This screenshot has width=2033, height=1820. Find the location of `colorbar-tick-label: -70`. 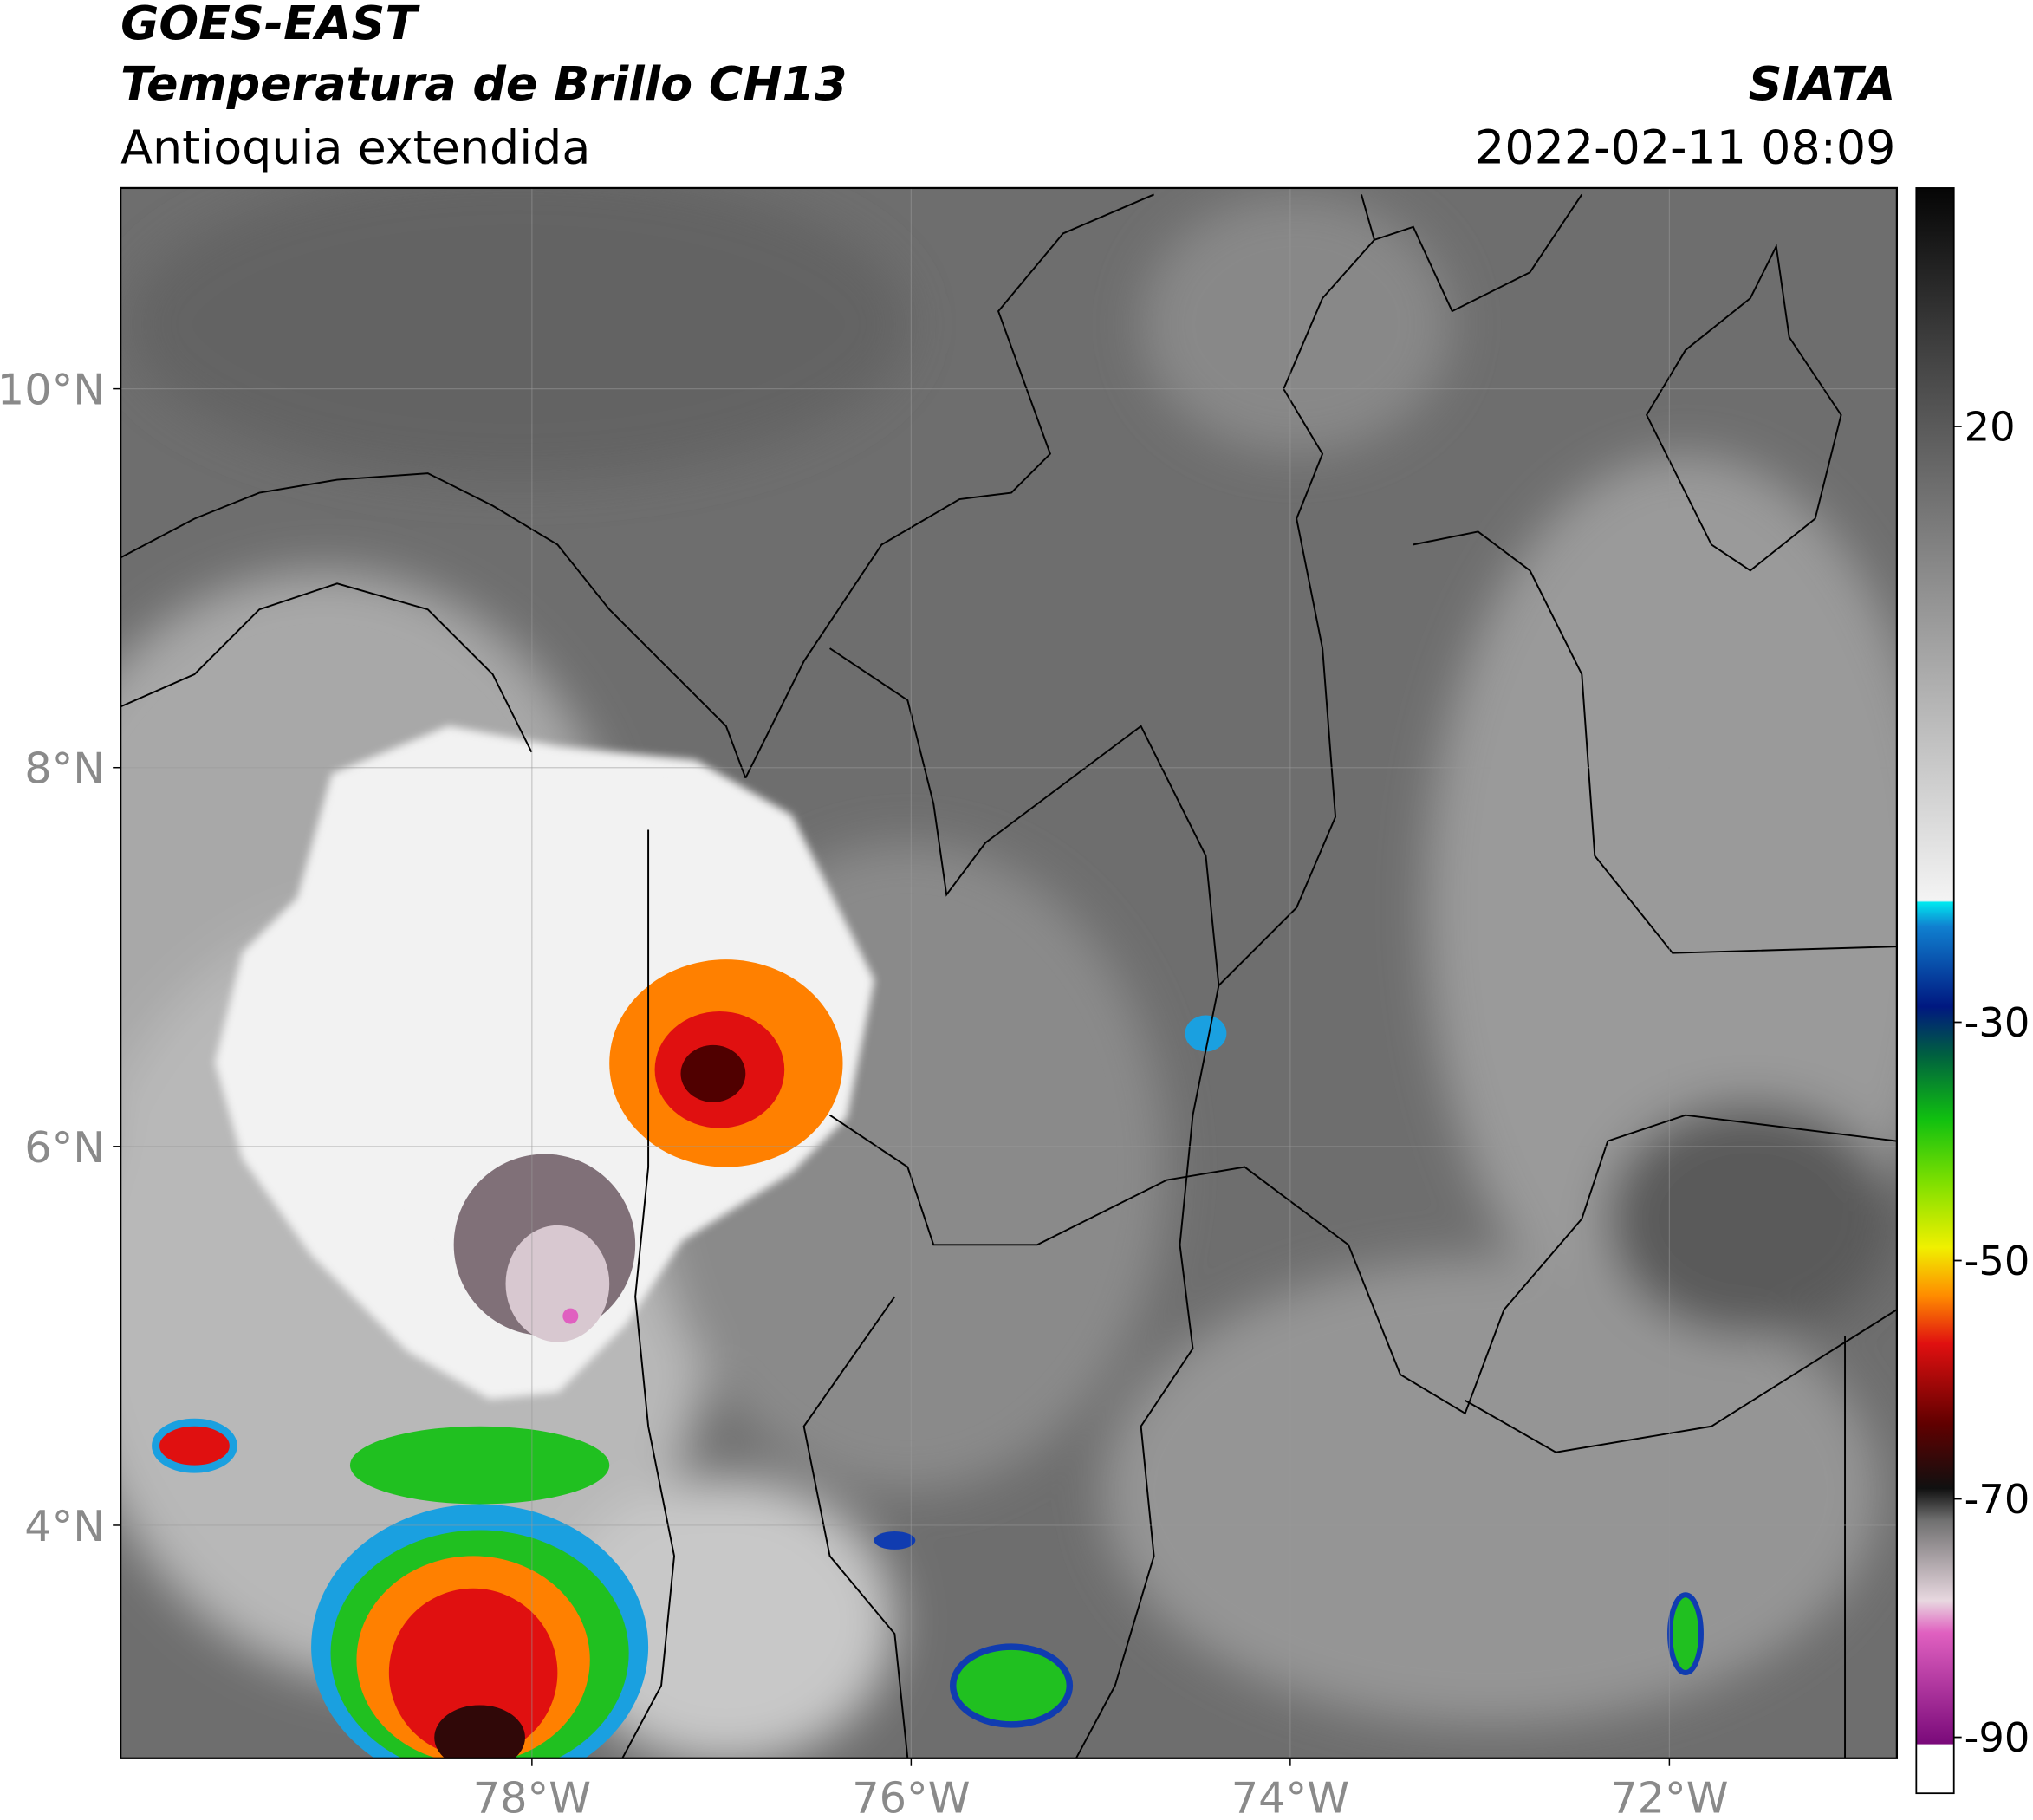

colorbar-tick-label: -70 is located at coordinates (1997, 1499).